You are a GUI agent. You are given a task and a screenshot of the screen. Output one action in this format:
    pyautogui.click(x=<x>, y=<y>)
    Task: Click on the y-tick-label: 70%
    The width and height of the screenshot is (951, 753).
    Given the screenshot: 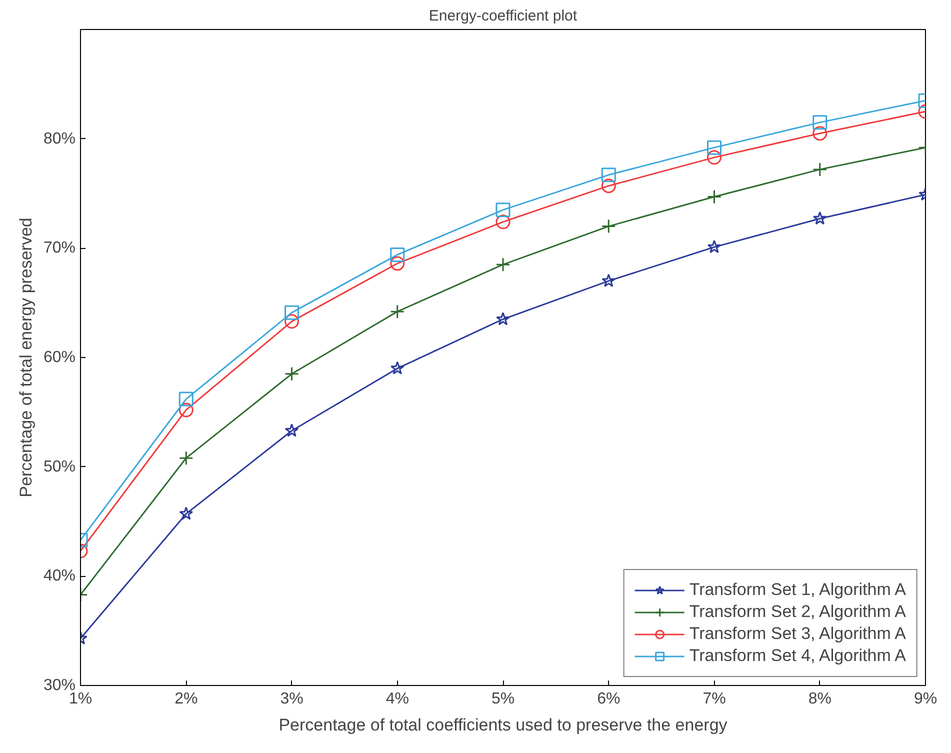 What is the action you would take?
    pyautogui.click(x=59, y=248)
    